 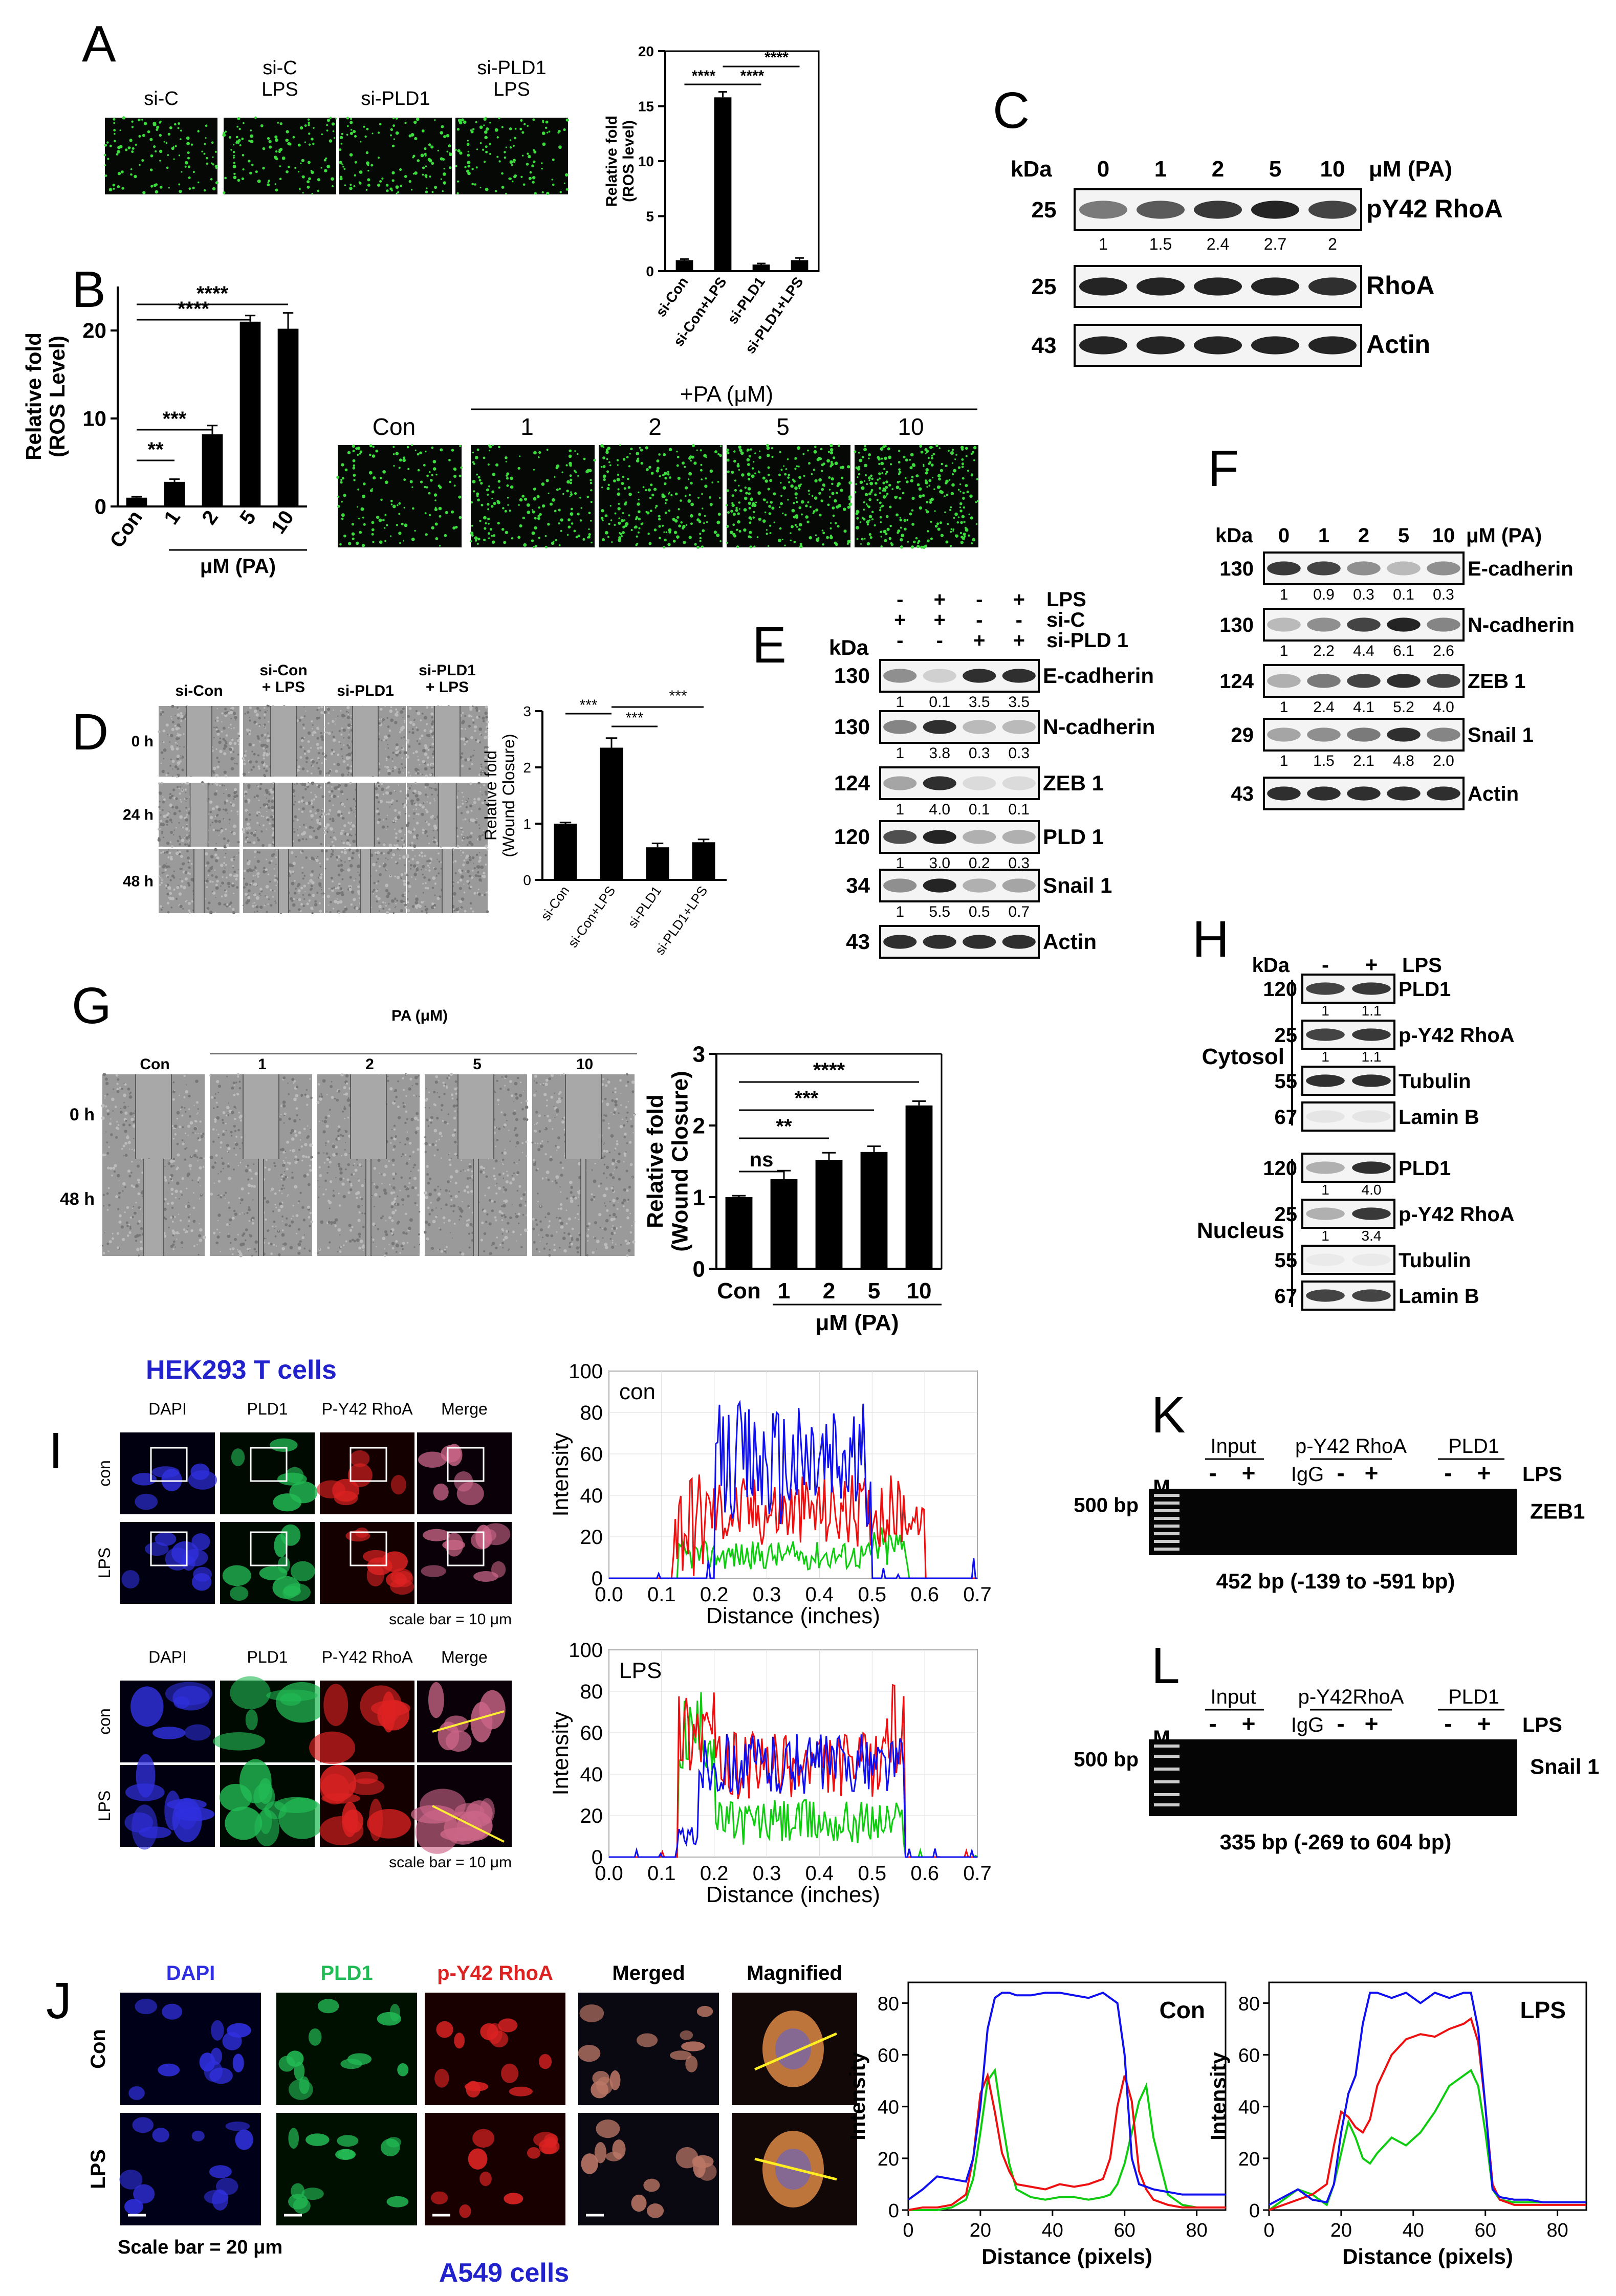 I want to click on kda-value: 130, so click(x=1236, y=625).